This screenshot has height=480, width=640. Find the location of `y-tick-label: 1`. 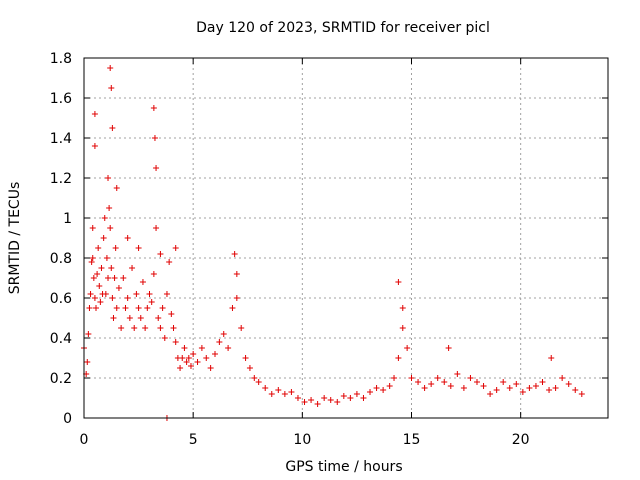

y-tick-label: 1 is located at coordinates (67, 219).